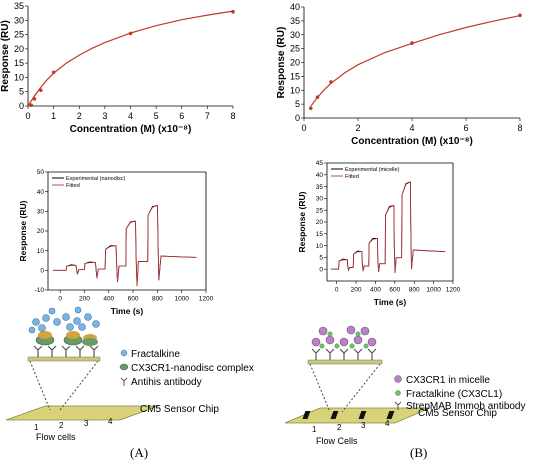  What do you see at coordinates (314, 429) in the screenshot?
I see `cell-number-1: 1` at bounding box center [314, 429].